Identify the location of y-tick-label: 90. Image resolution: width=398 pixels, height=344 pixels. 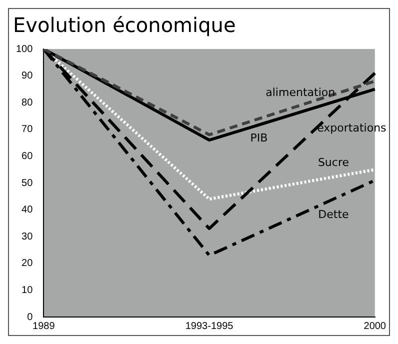
(28, 76).